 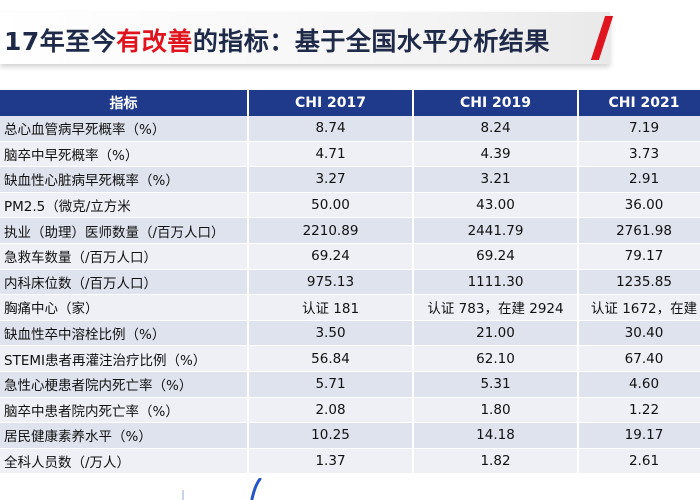 What do you see at coordinates (124, 103) in the screenshot?
I see `header-indicator: 指标` at bounding box center [124, 103].